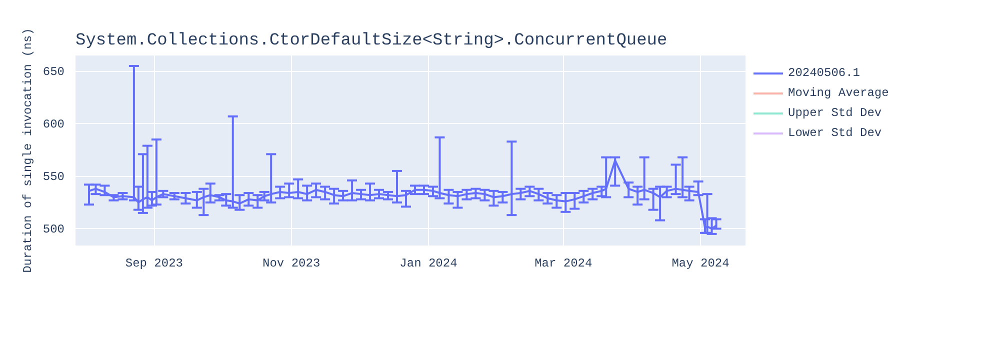  What do you see at coordinates (824, 73) in the screenshot?
I see `legend-label: 20240506.1` at bounding box center [824, 73].